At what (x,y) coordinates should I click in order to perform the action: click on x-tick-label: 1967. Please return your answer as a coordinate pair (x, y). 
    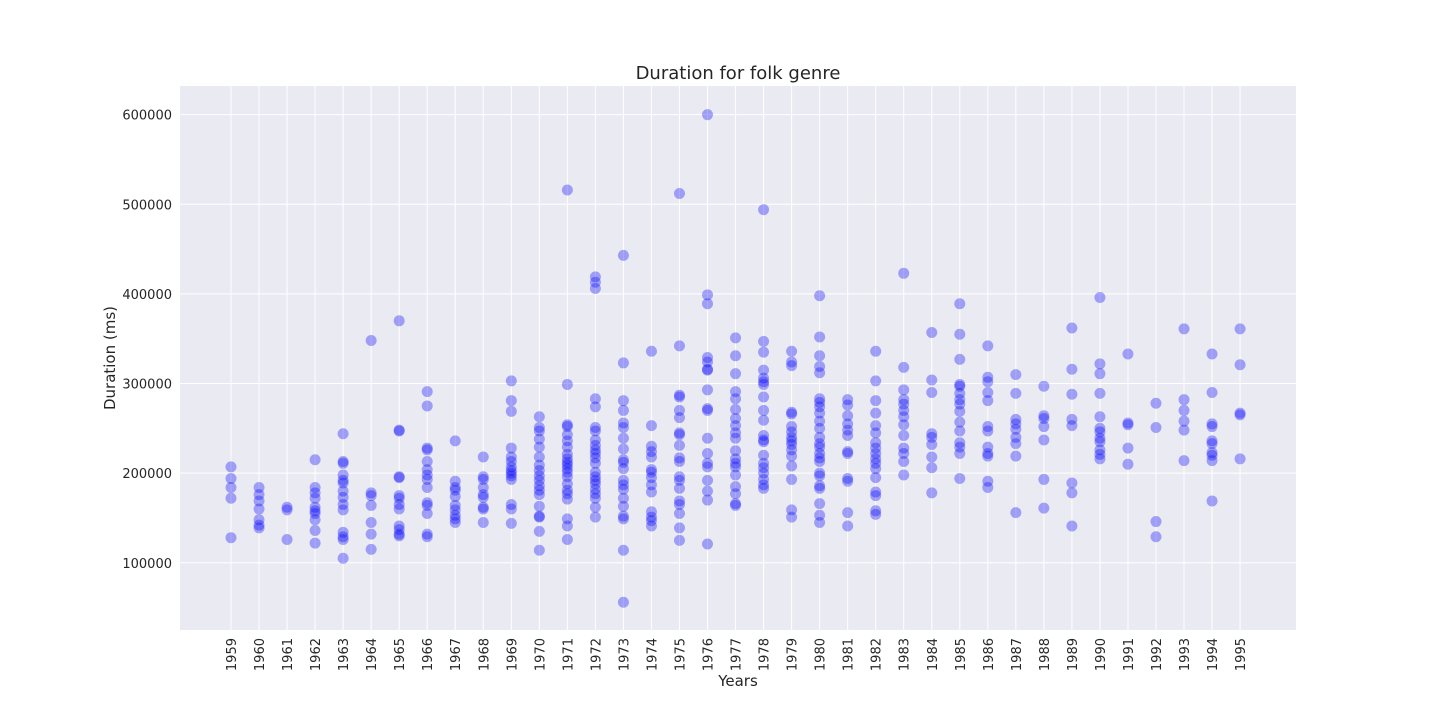
    Looking at the image, I should click on (456, 654).